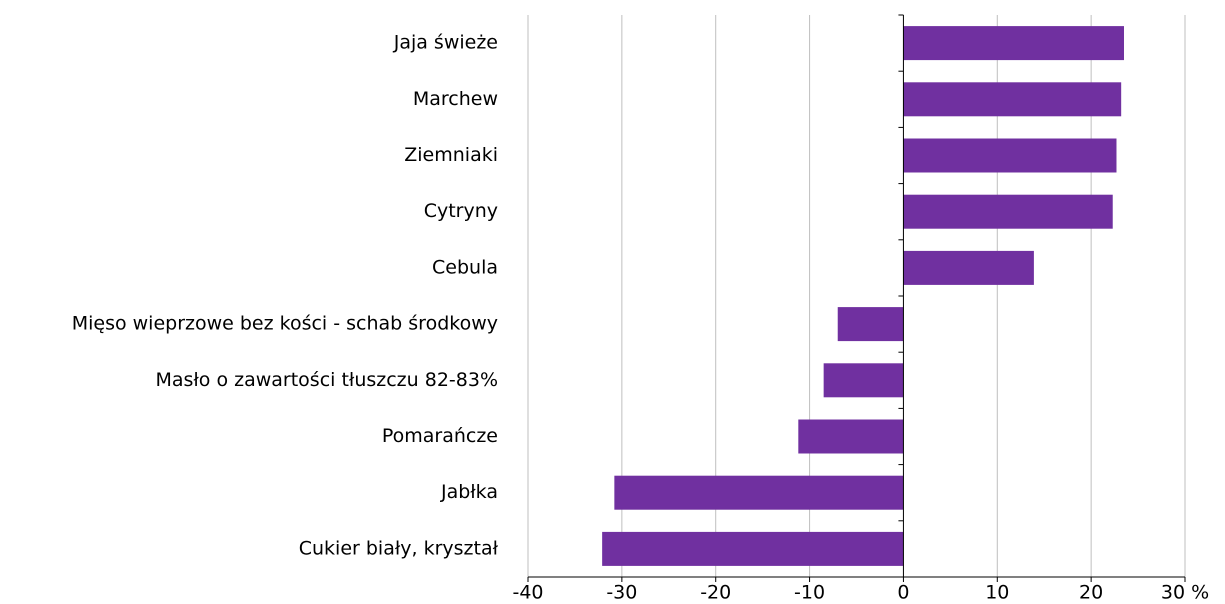  I want to click on y-tick-label: Masło o zawartości tłuszczu 82-83%, so click(326, 380).